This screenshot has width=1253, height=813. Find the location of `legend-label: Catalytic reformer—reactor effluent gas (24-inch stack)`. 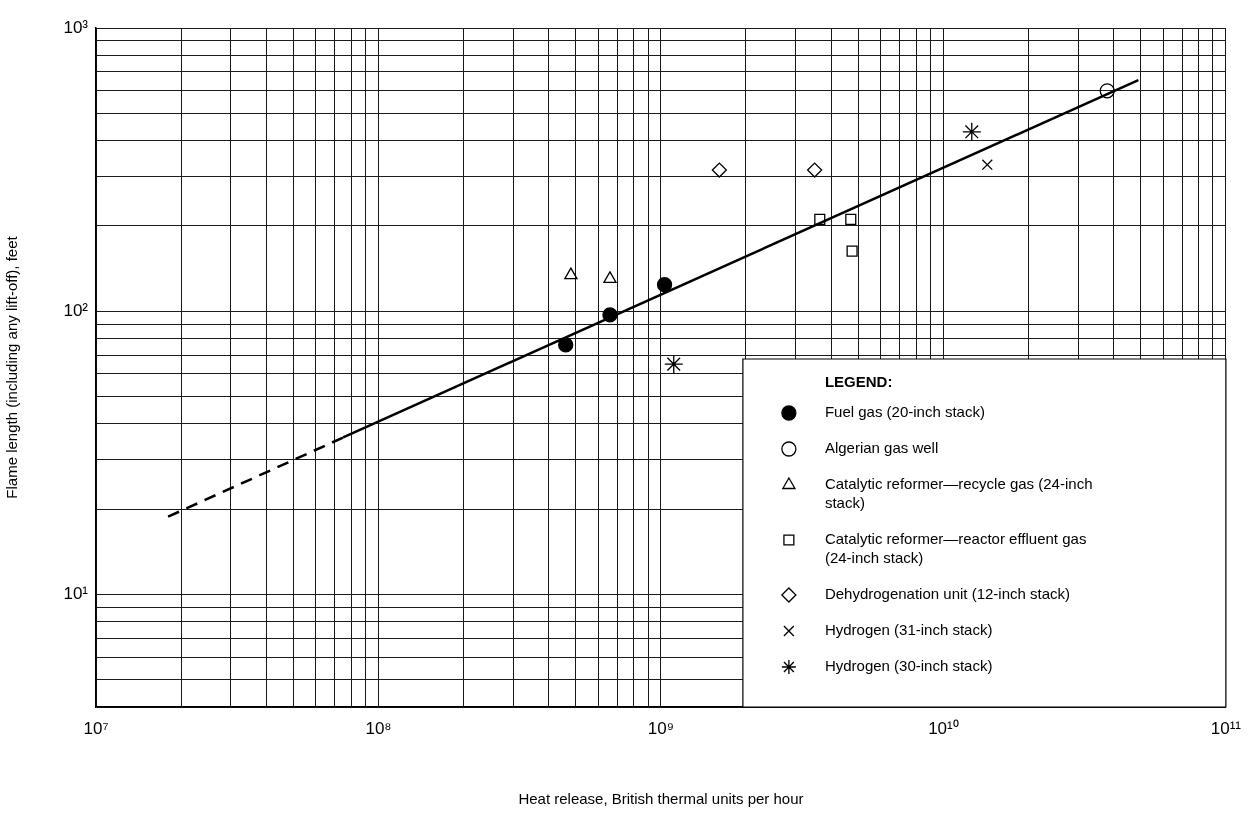

legend-label: Catalytic reformer—reactor effluent gas (24-inch stack) is located at coordinates (955, 548).